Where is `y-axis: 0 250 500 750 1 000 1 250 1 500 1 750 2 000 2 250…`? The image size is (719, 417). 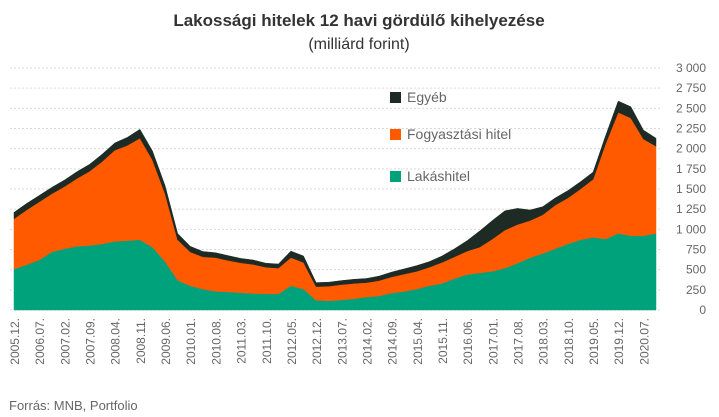 y-axis: 0 250 500 750 1 000 1 250 1 500 1 750 2 000 2 250… is located at coordinates (691, 189).